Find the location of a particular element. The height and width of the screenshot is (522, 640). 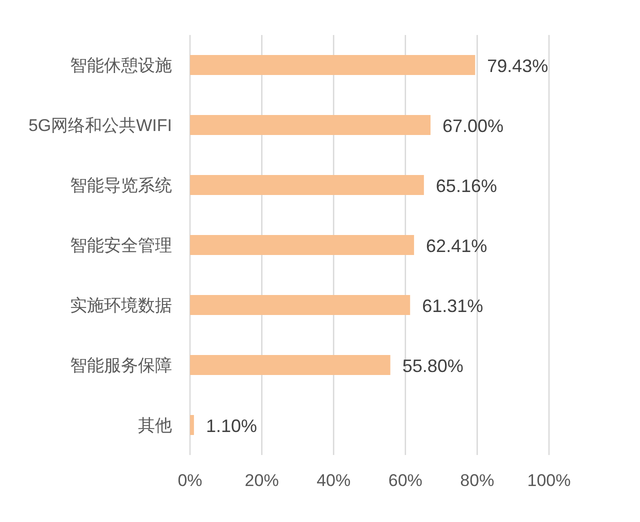

y-tick-label: 5G网络和公共WIFI is located at coordinates (100, 125).